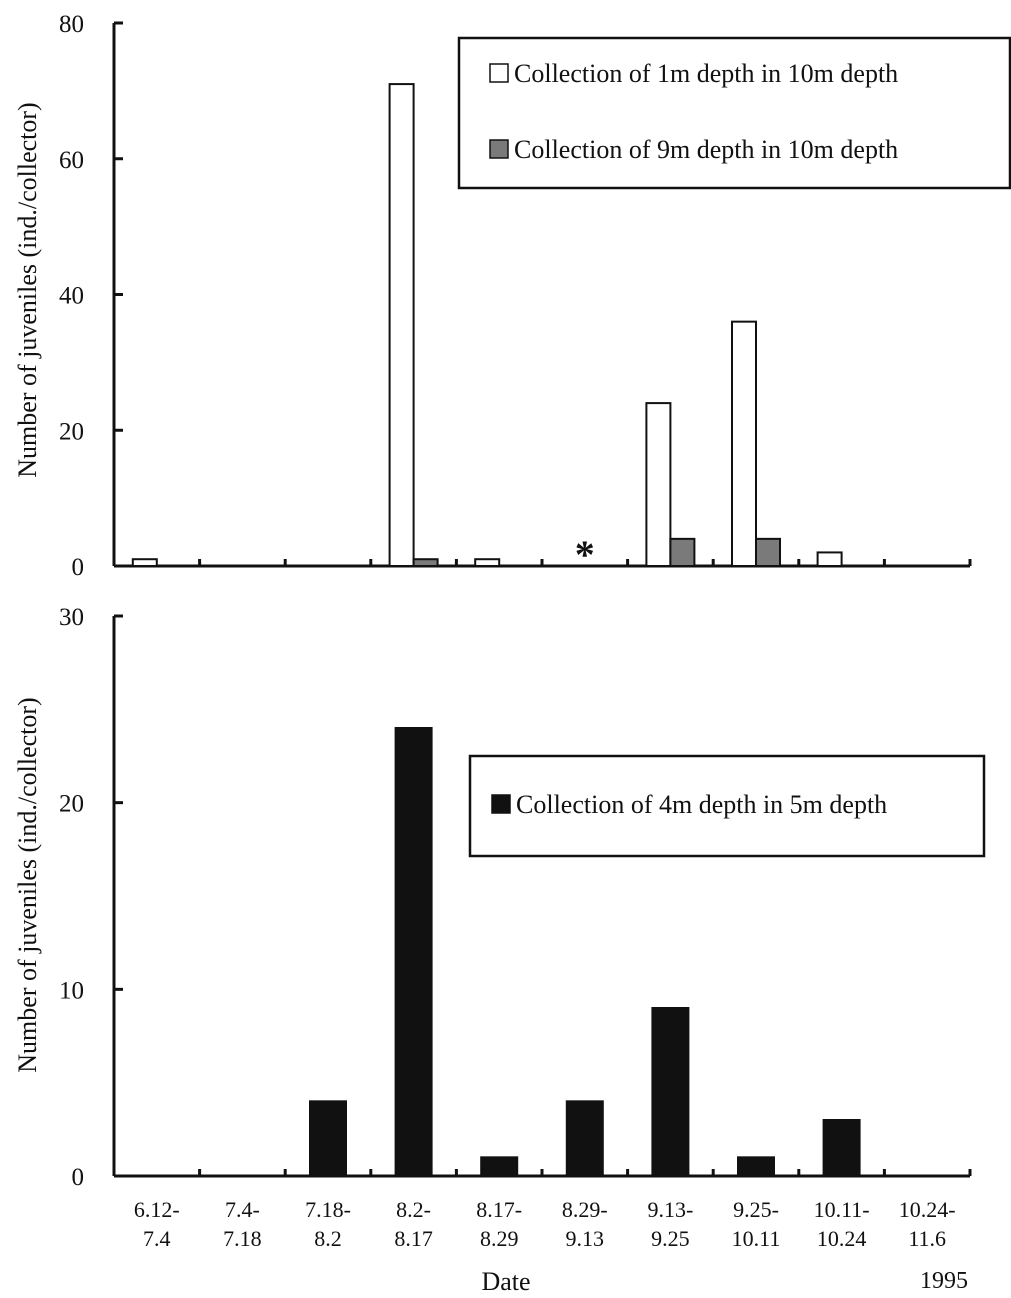 The width and height of the screenshot is (1011, 1298). I want to click on top-y-tick-label: 20, so click(71, 431).